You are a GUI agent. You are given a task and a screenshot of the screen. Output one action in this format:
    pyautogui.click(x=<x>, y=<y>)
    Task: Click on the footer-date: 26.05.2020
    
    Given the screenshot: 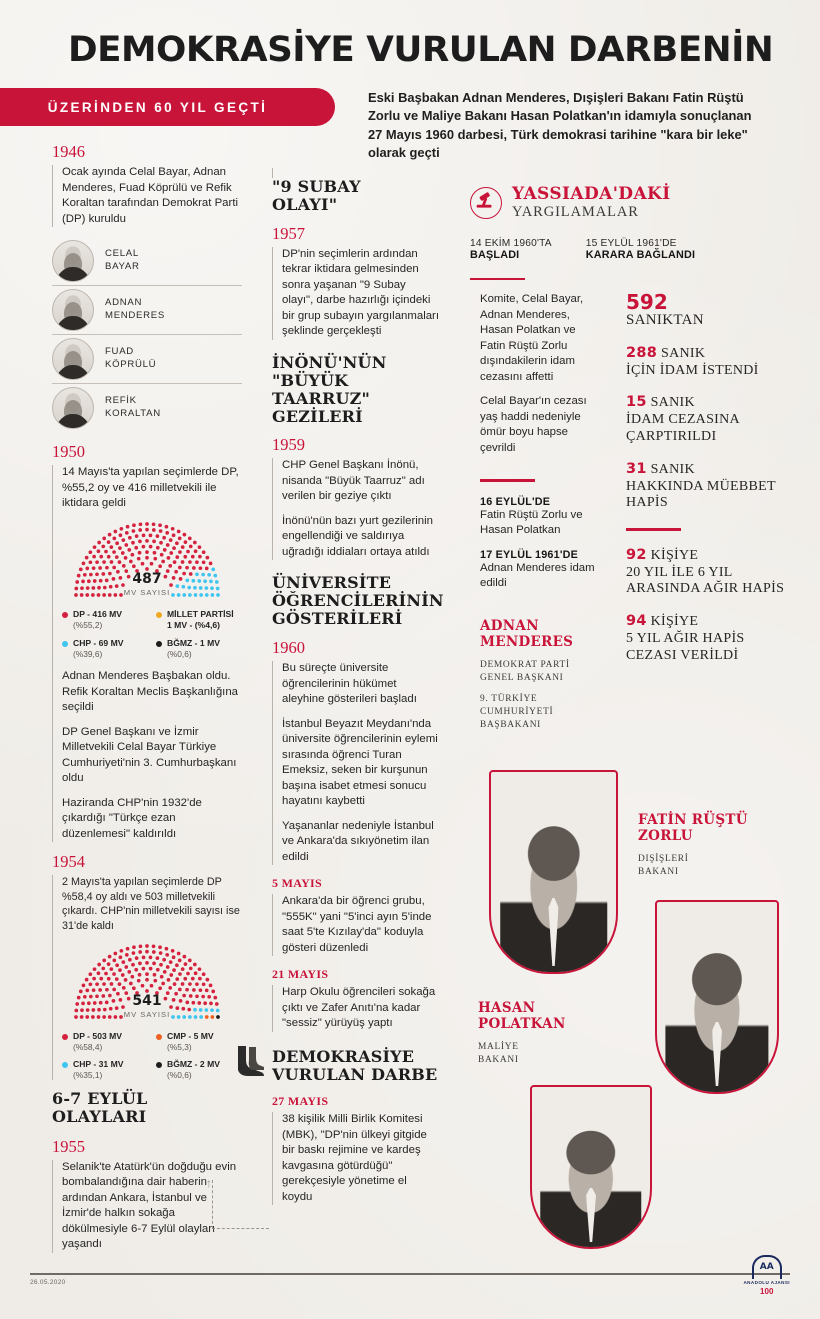 What is the action you would take?
    pyautogui.click(x=48, y=1282)
    